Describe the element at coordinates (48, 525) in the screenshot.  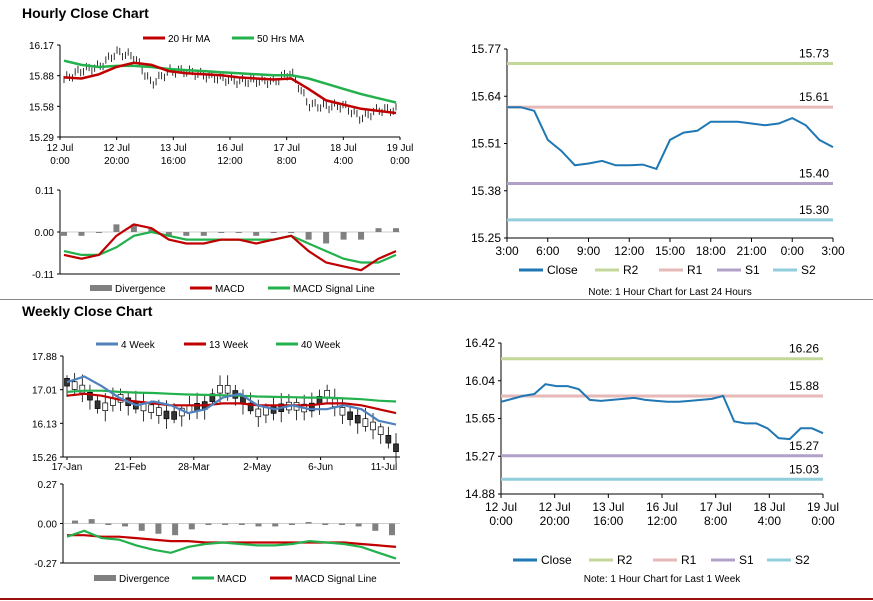
I see `weekly-macd-ytick-label: 0.00` at that location.